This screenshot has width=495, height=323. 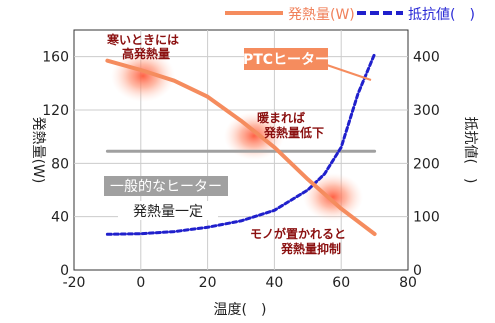 What do you see at coordinates (441, 15) in the screenshot?
I see `legend-label-resistance: 抵抗値( )` at bounding box center [441, 15].